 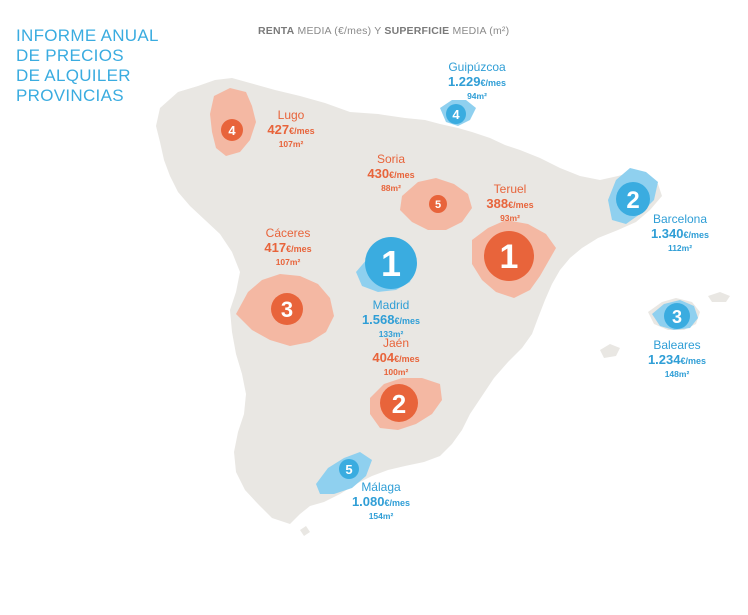 I want to click on marker-barcelona: 2, so click(x=633, y=199).